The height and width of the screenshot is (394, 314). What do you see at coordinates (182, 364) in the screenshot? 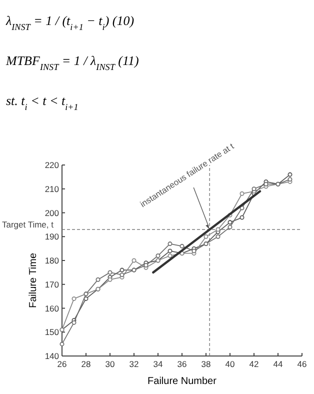
I see `x-tick-label: 36` at bounding box center [182, 364].